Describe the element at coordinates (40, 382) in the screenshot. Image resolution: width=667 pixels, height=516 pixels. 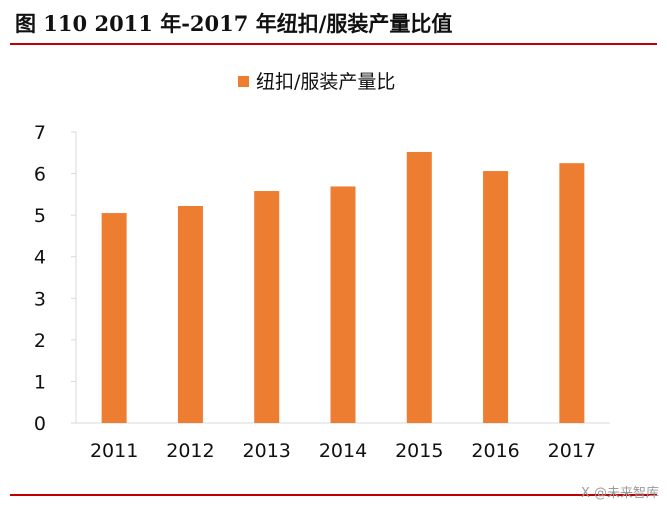
I see `y-tick-label: 1` at that location.